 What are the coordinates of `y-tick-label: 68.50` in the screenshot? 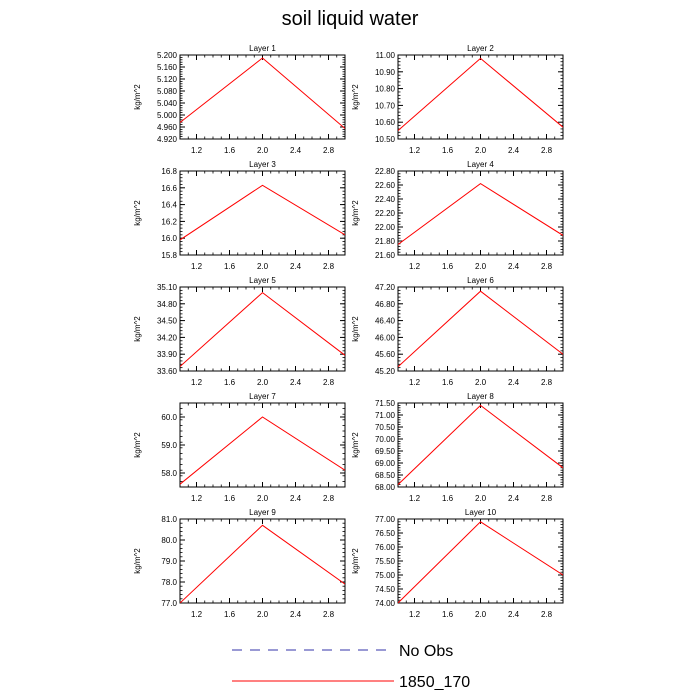 It's located at (385, 475).